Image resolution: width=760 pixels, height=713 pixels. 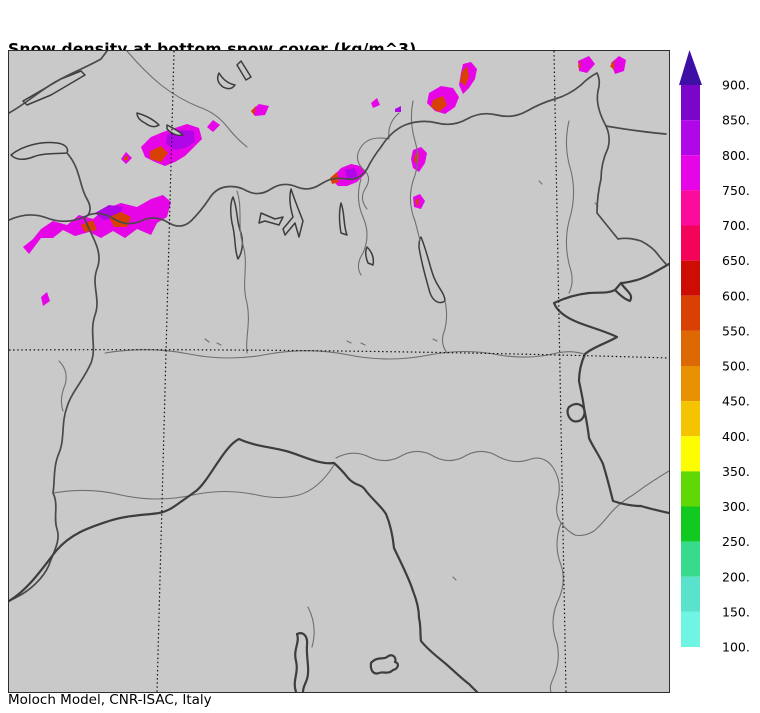 What do you see at coordinates (58, 82) in the screenshot?
I see `border-jura` at bounding box center [58, 82].